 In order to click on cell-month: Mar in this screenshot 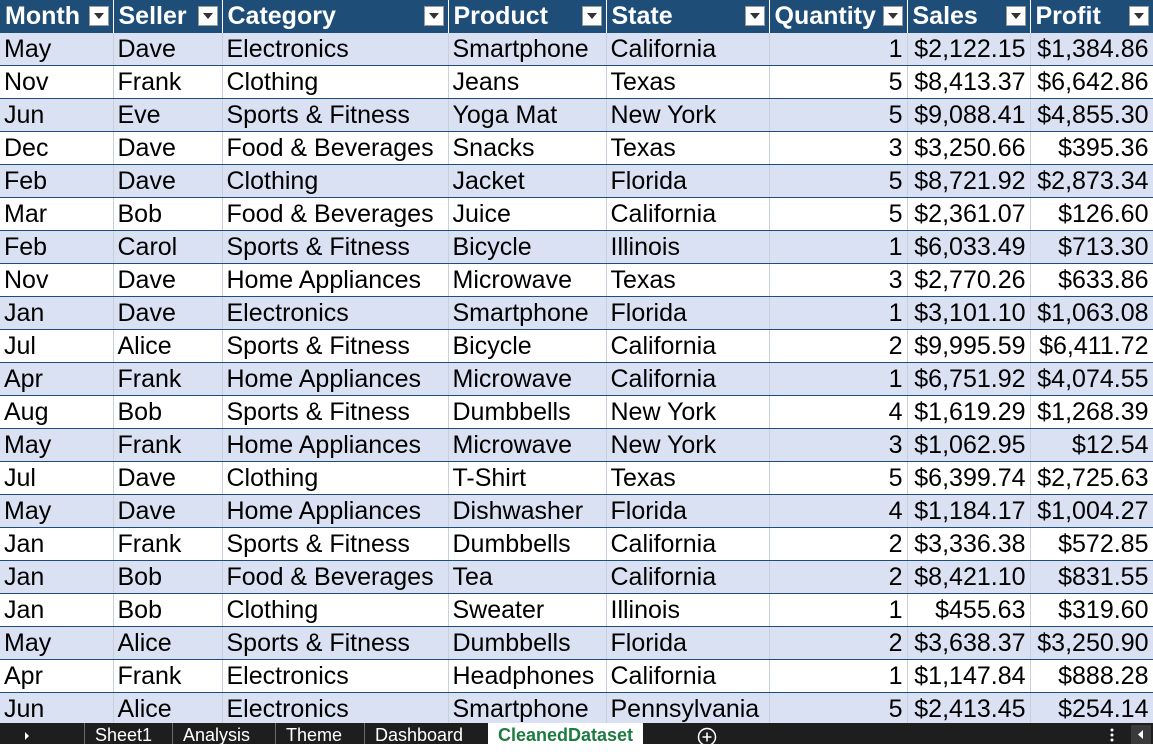, I will do `click(57, 214)`.